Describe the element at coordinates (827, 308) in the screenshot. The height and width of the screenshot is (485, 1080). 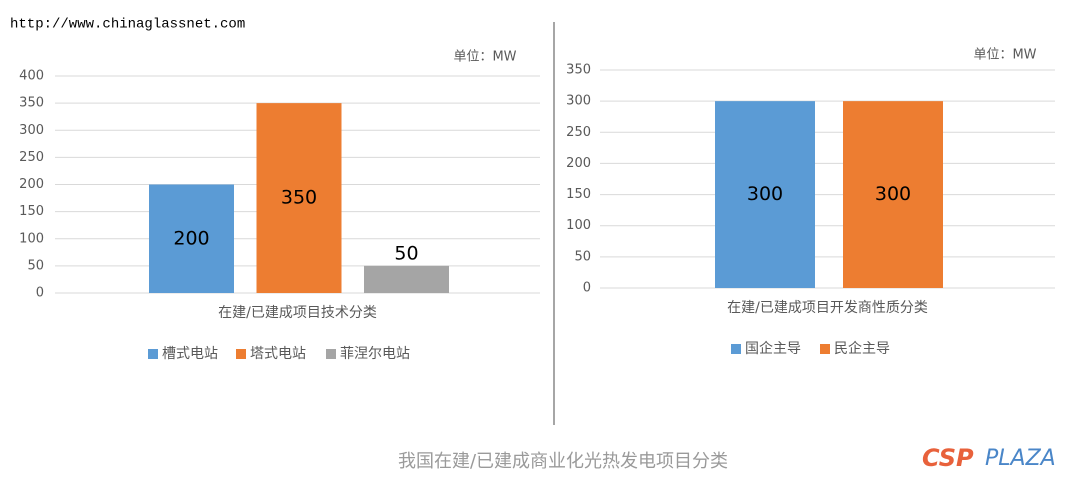
I see `x-tick-label: 在建/已建成项目开发商性质分类` at that location.